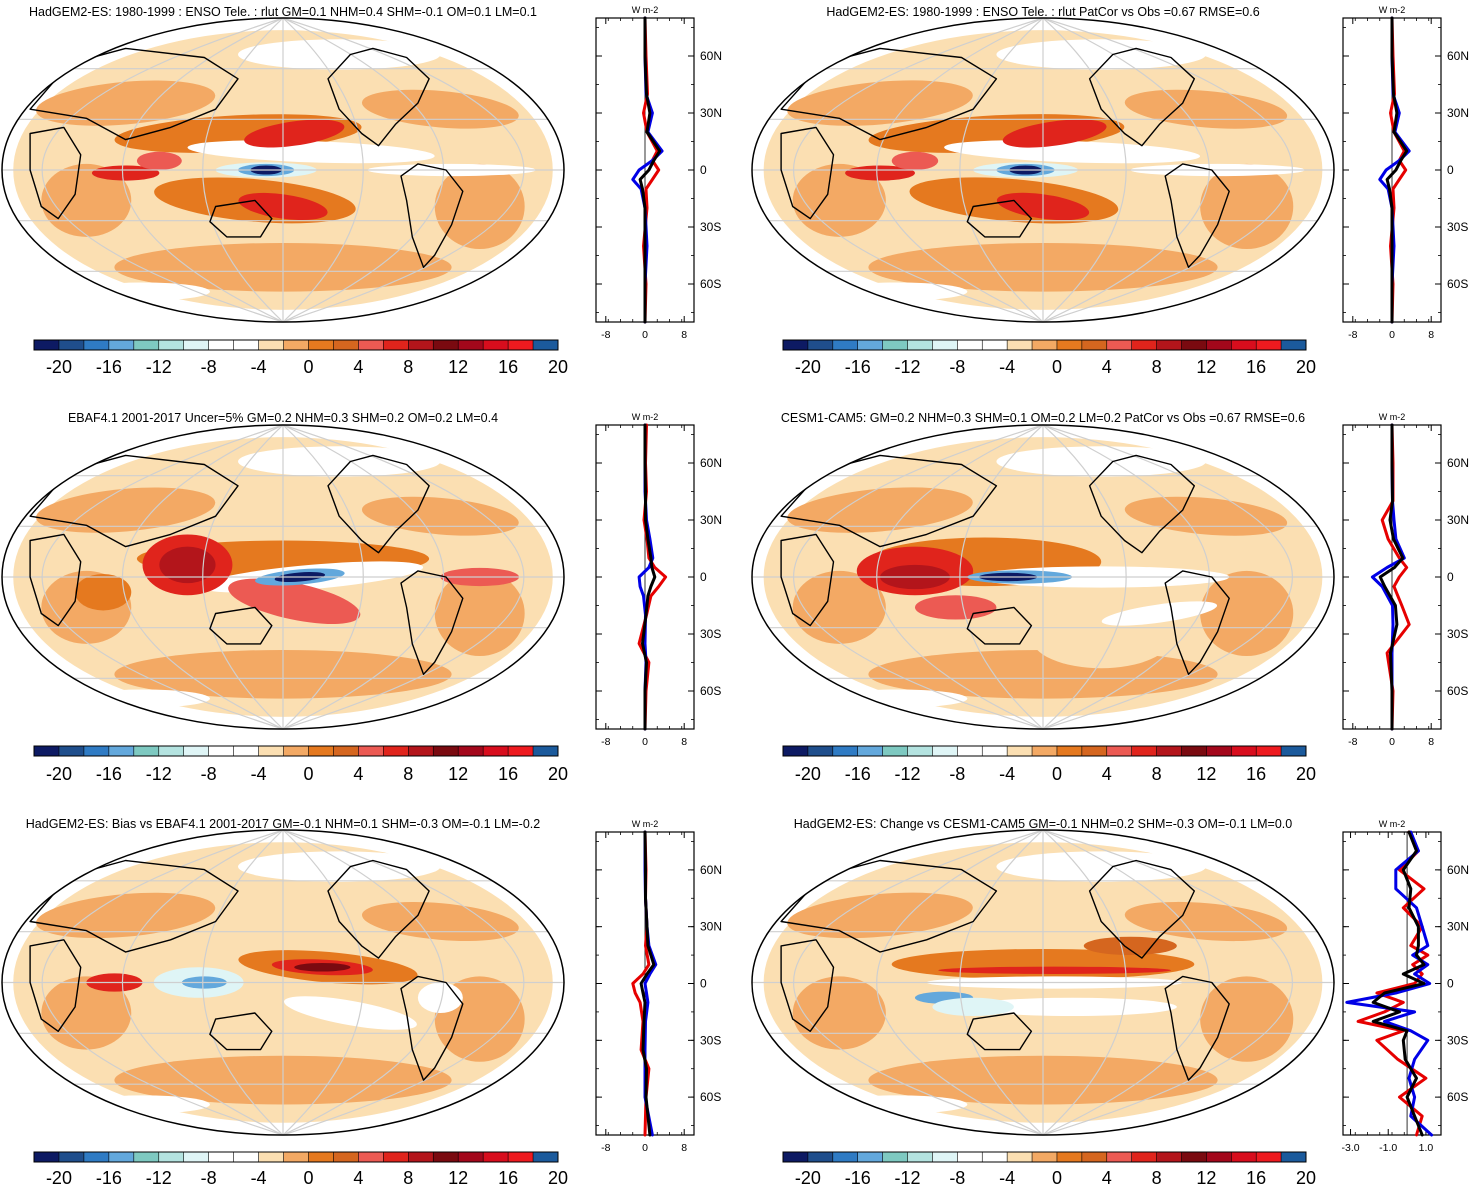 The image size is (1483, 1192). Describe the element at coordinates (283, 170) in the screenshot. I see `map-hadgem_enso` at that location.